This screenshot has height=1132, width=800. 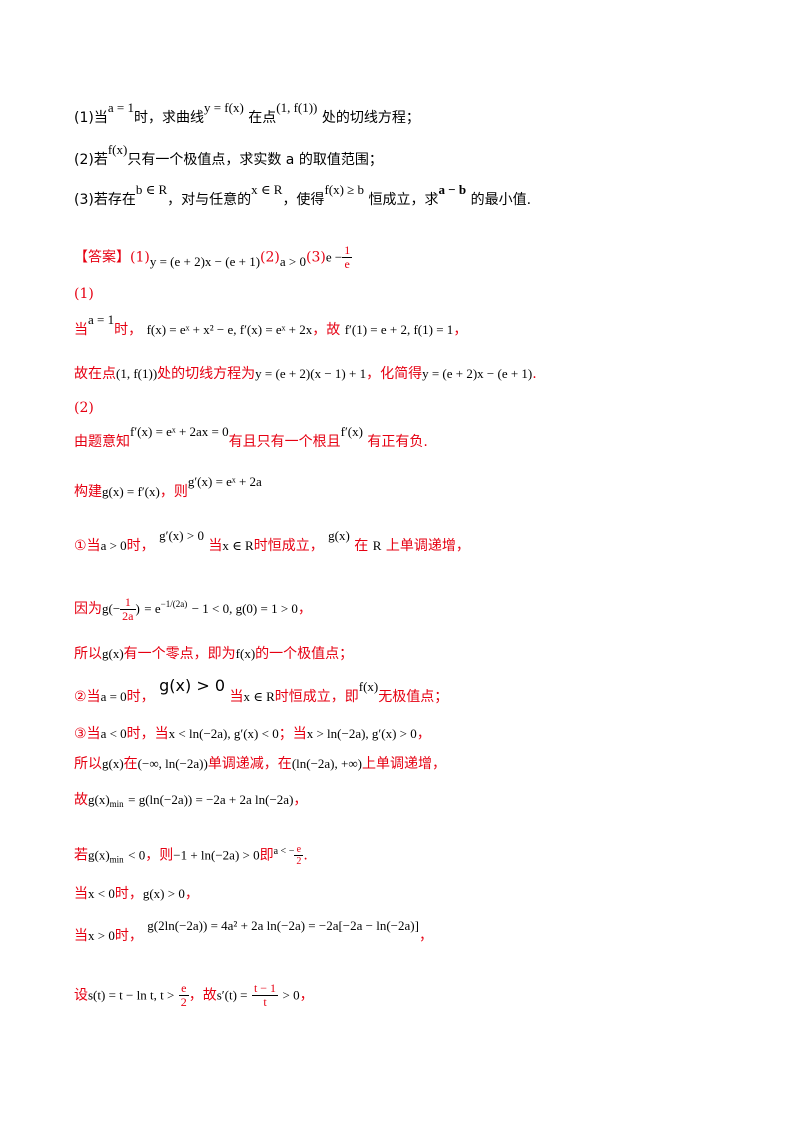 What do you see at coordinates (128, 615) in the screenshot?
I see `frac-den: 2a` at bounding box center [128, 615].